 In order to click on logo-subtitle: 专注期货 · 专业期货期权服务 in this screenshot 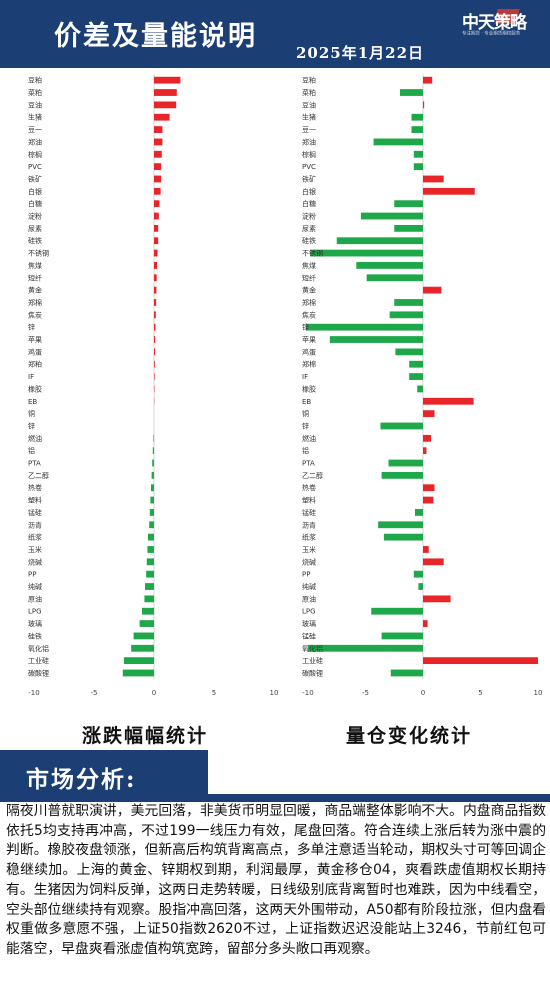, I will do `click(491, 33)`.